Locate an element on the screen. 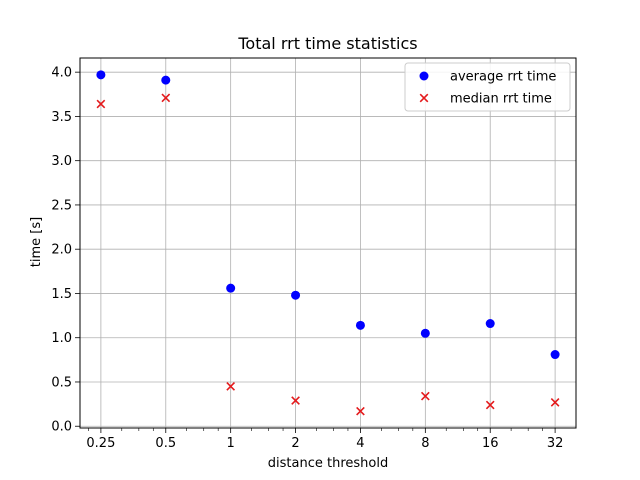 The height and width of the screenshot is (480, 640). legend-marker-average is located at coordinates (424, 76).